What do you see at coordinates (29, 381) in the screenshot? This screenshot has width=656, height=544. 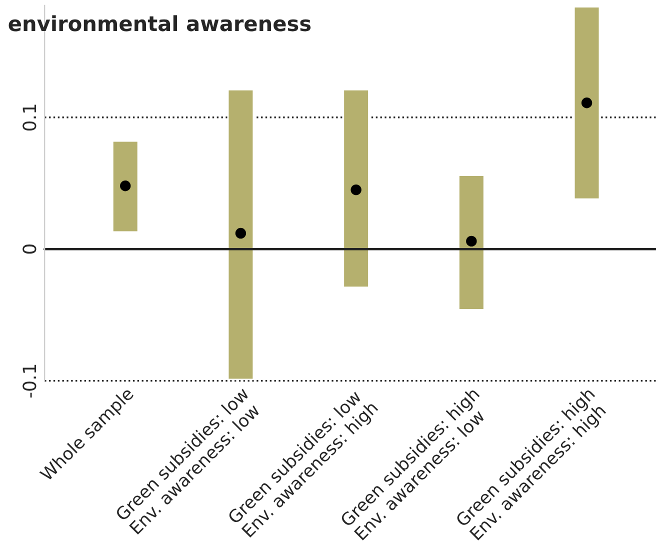 I see `y-tick-label: -0.1` at bounding box center [29, 381].